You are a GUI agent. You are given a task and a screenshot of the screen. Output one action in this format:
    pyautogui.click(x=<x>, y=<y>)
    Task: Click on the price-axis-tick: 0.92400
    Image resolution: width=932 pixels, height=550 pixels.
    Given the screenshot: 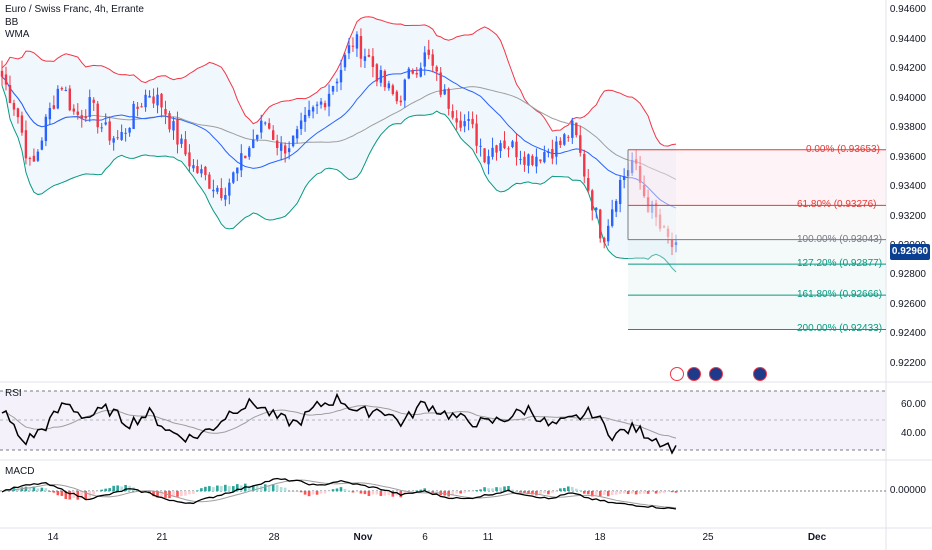 What is the action you would take?
    pyautogui.click(x=907, y=334)
    